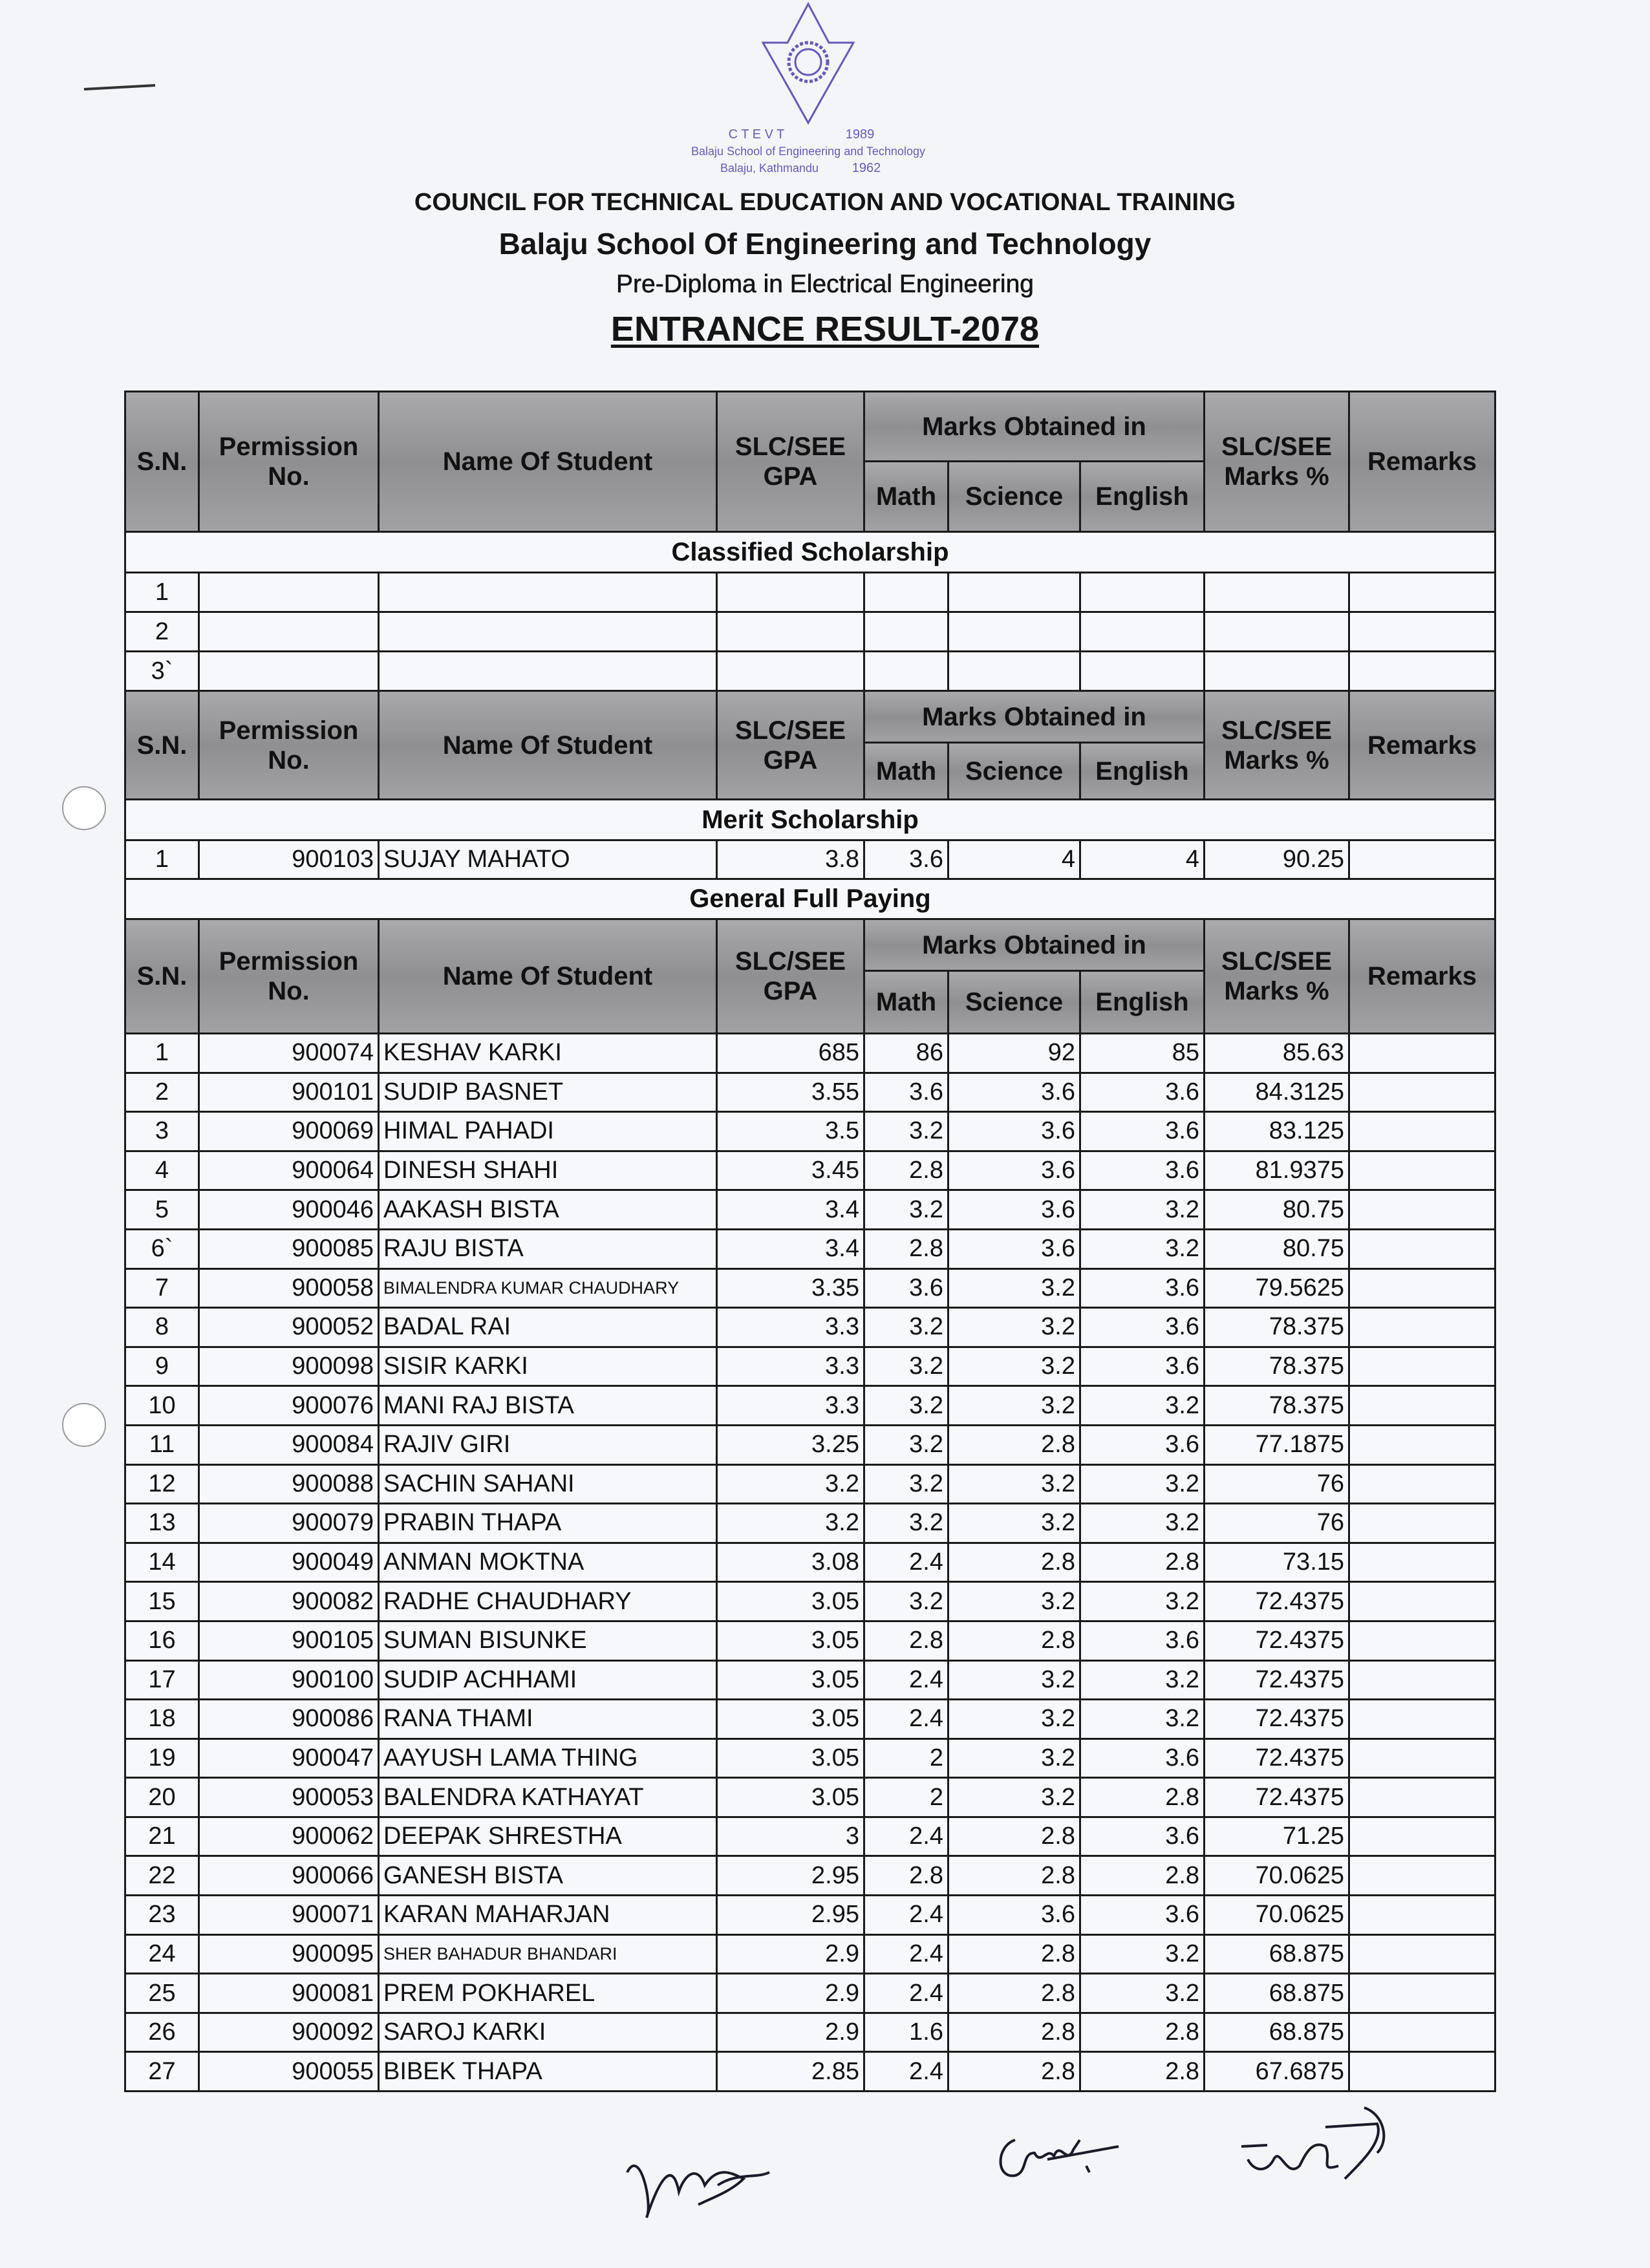  What do you see at coordinates (770, 169) in the screenshot?
I see `stamp-place: Balaju, Kathmandu` at bounding box center [770, 169].